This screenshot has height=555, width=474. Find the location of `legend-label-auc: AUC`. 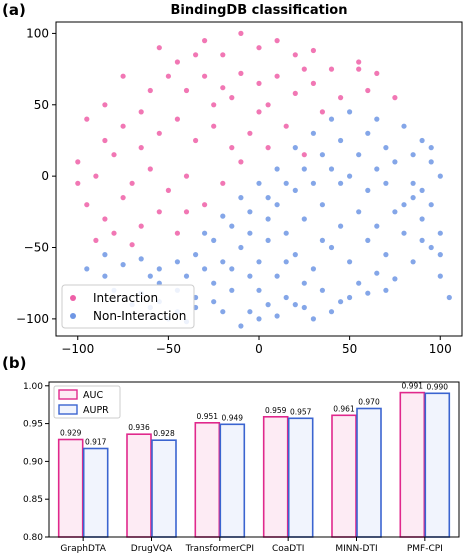

legend-label-auc: AUC is located at coordinates (93, 395).